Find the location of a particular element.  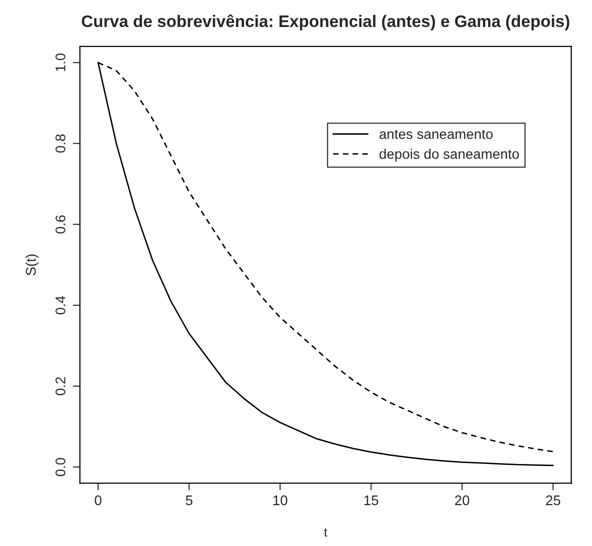

x-tick-label: 0 is located at coordinates (98, 500).